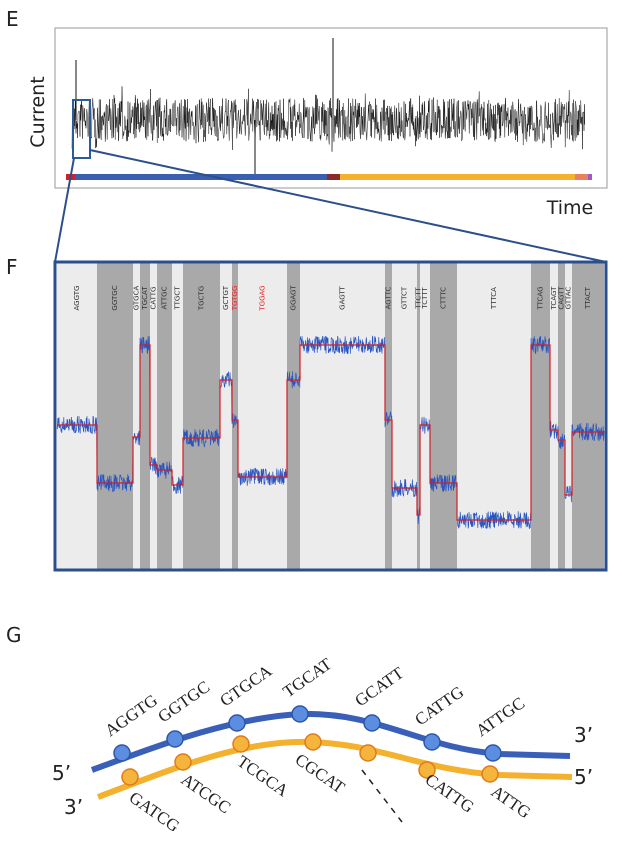 Image resolution: width=634 pixels, height=866 pixels. What do you see at coordinates (444, 298) in the screenshot?
I see `kmer-label: CTTTC` at bounding box center [444, 298].